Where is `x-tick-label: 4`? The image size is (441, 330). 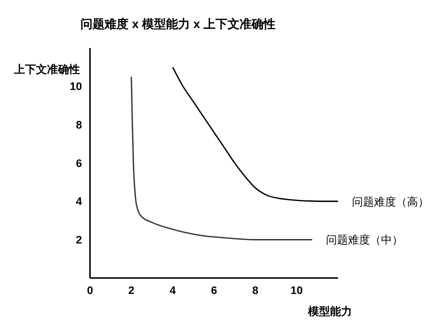 x-tick-label: 4 is located at coordinates (173, 290).